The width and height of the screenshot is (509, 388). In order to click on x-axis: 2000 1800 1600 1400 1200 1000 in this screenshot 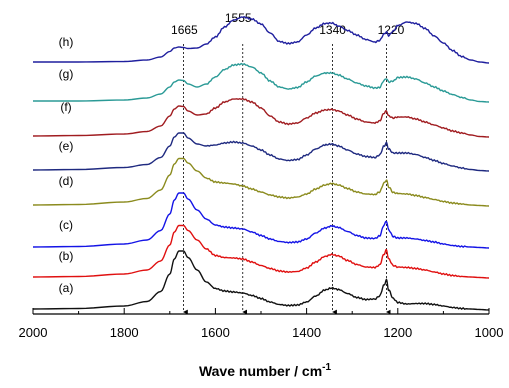, I will do `click(261, 324)`.